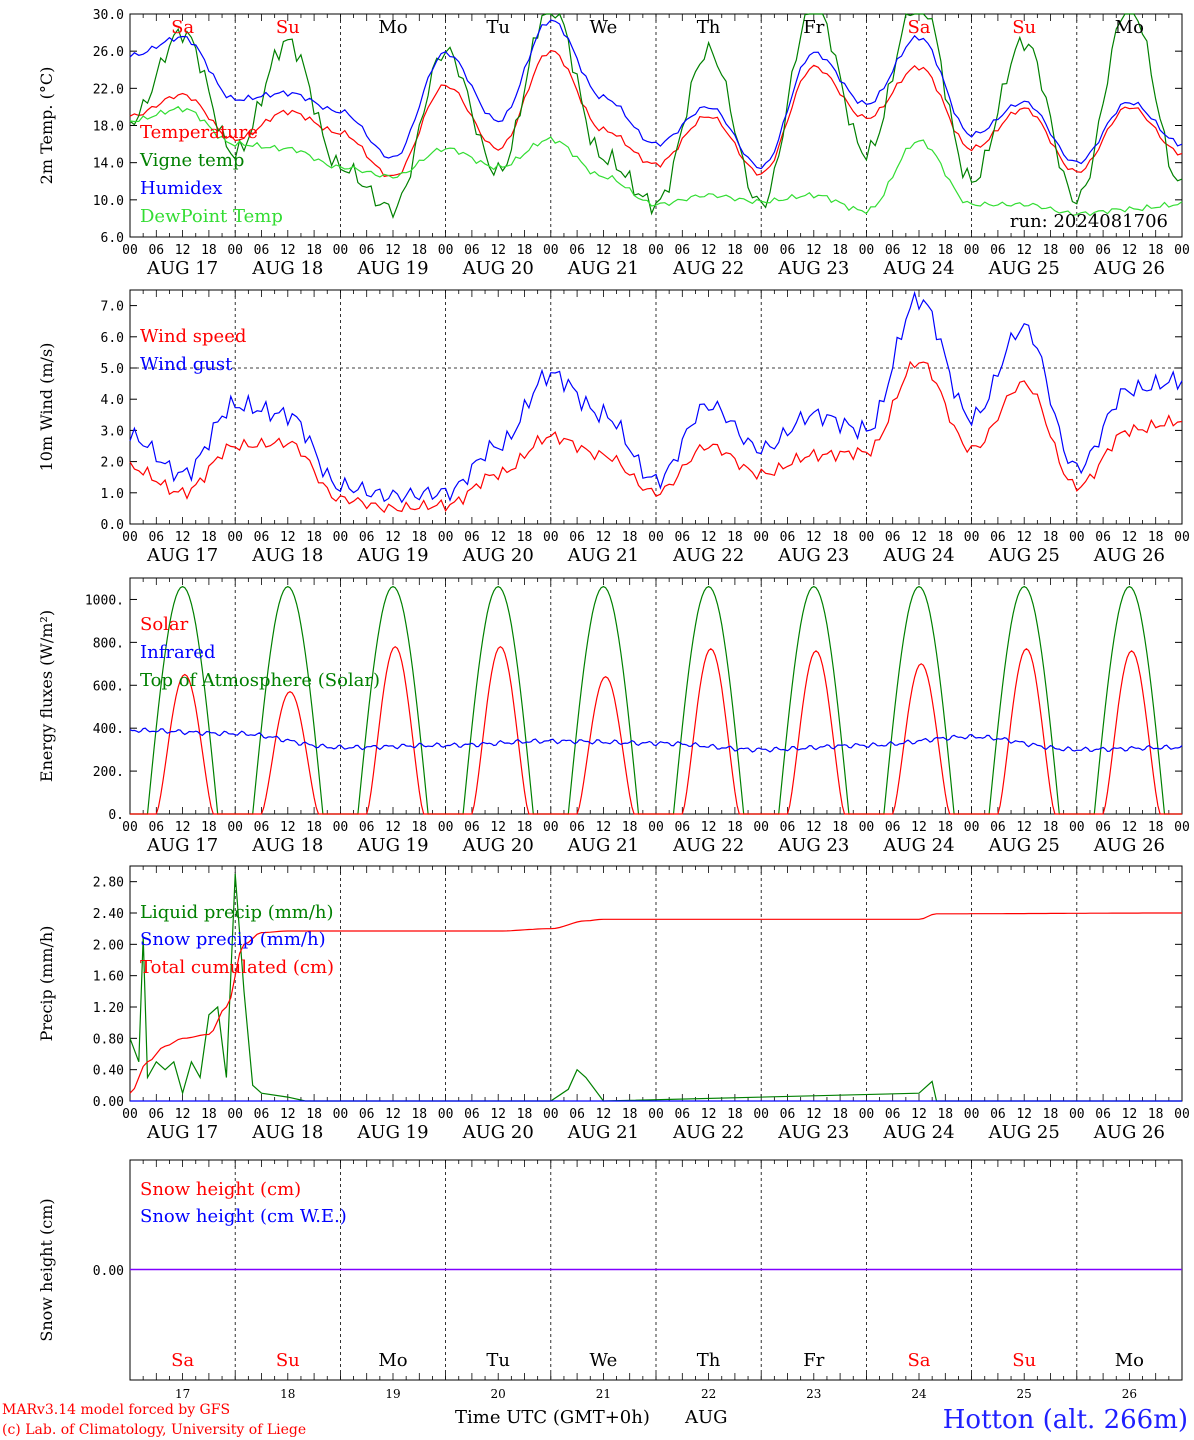 Image resolution: width=1194 pixels, height=1440 pixels. What do you see at coordinates (498, 1394) in the screenshot?
I see `day-number-label: 20` at bounding box center [498, 1394].